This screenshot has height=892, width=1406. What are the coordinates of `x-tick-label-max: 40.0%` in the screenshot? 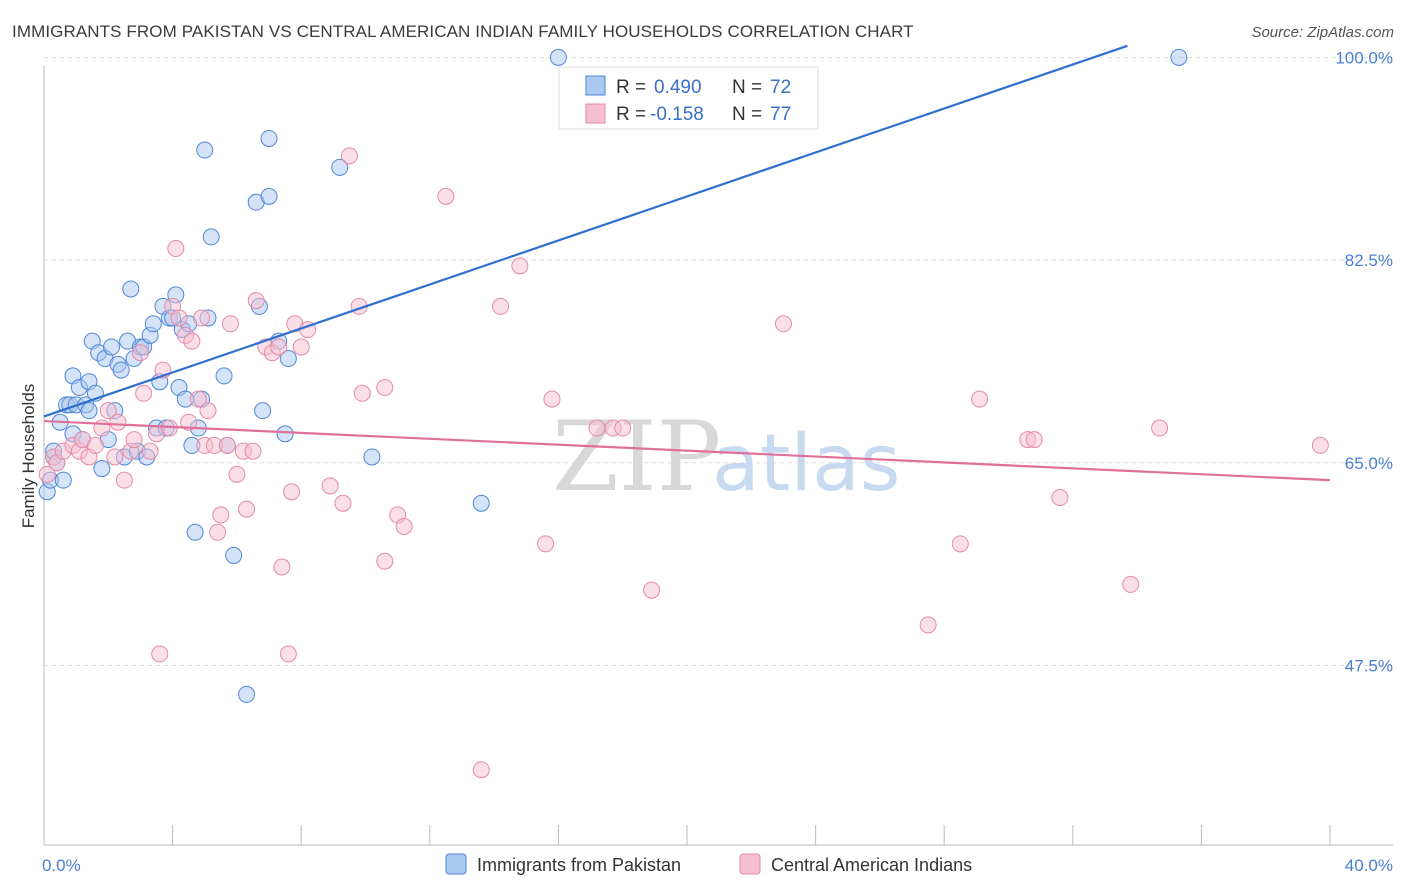 It's located at (1369, 865).